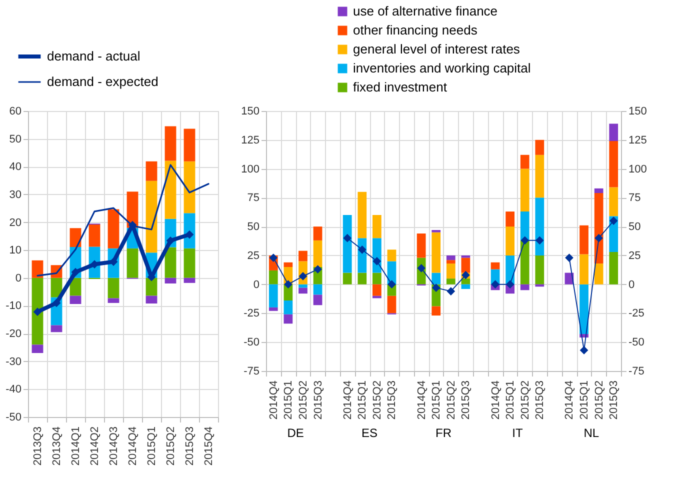  Describe the element at coordinates (14, 390) in the screenshot. I see `y-tick-label: -40` at that location.